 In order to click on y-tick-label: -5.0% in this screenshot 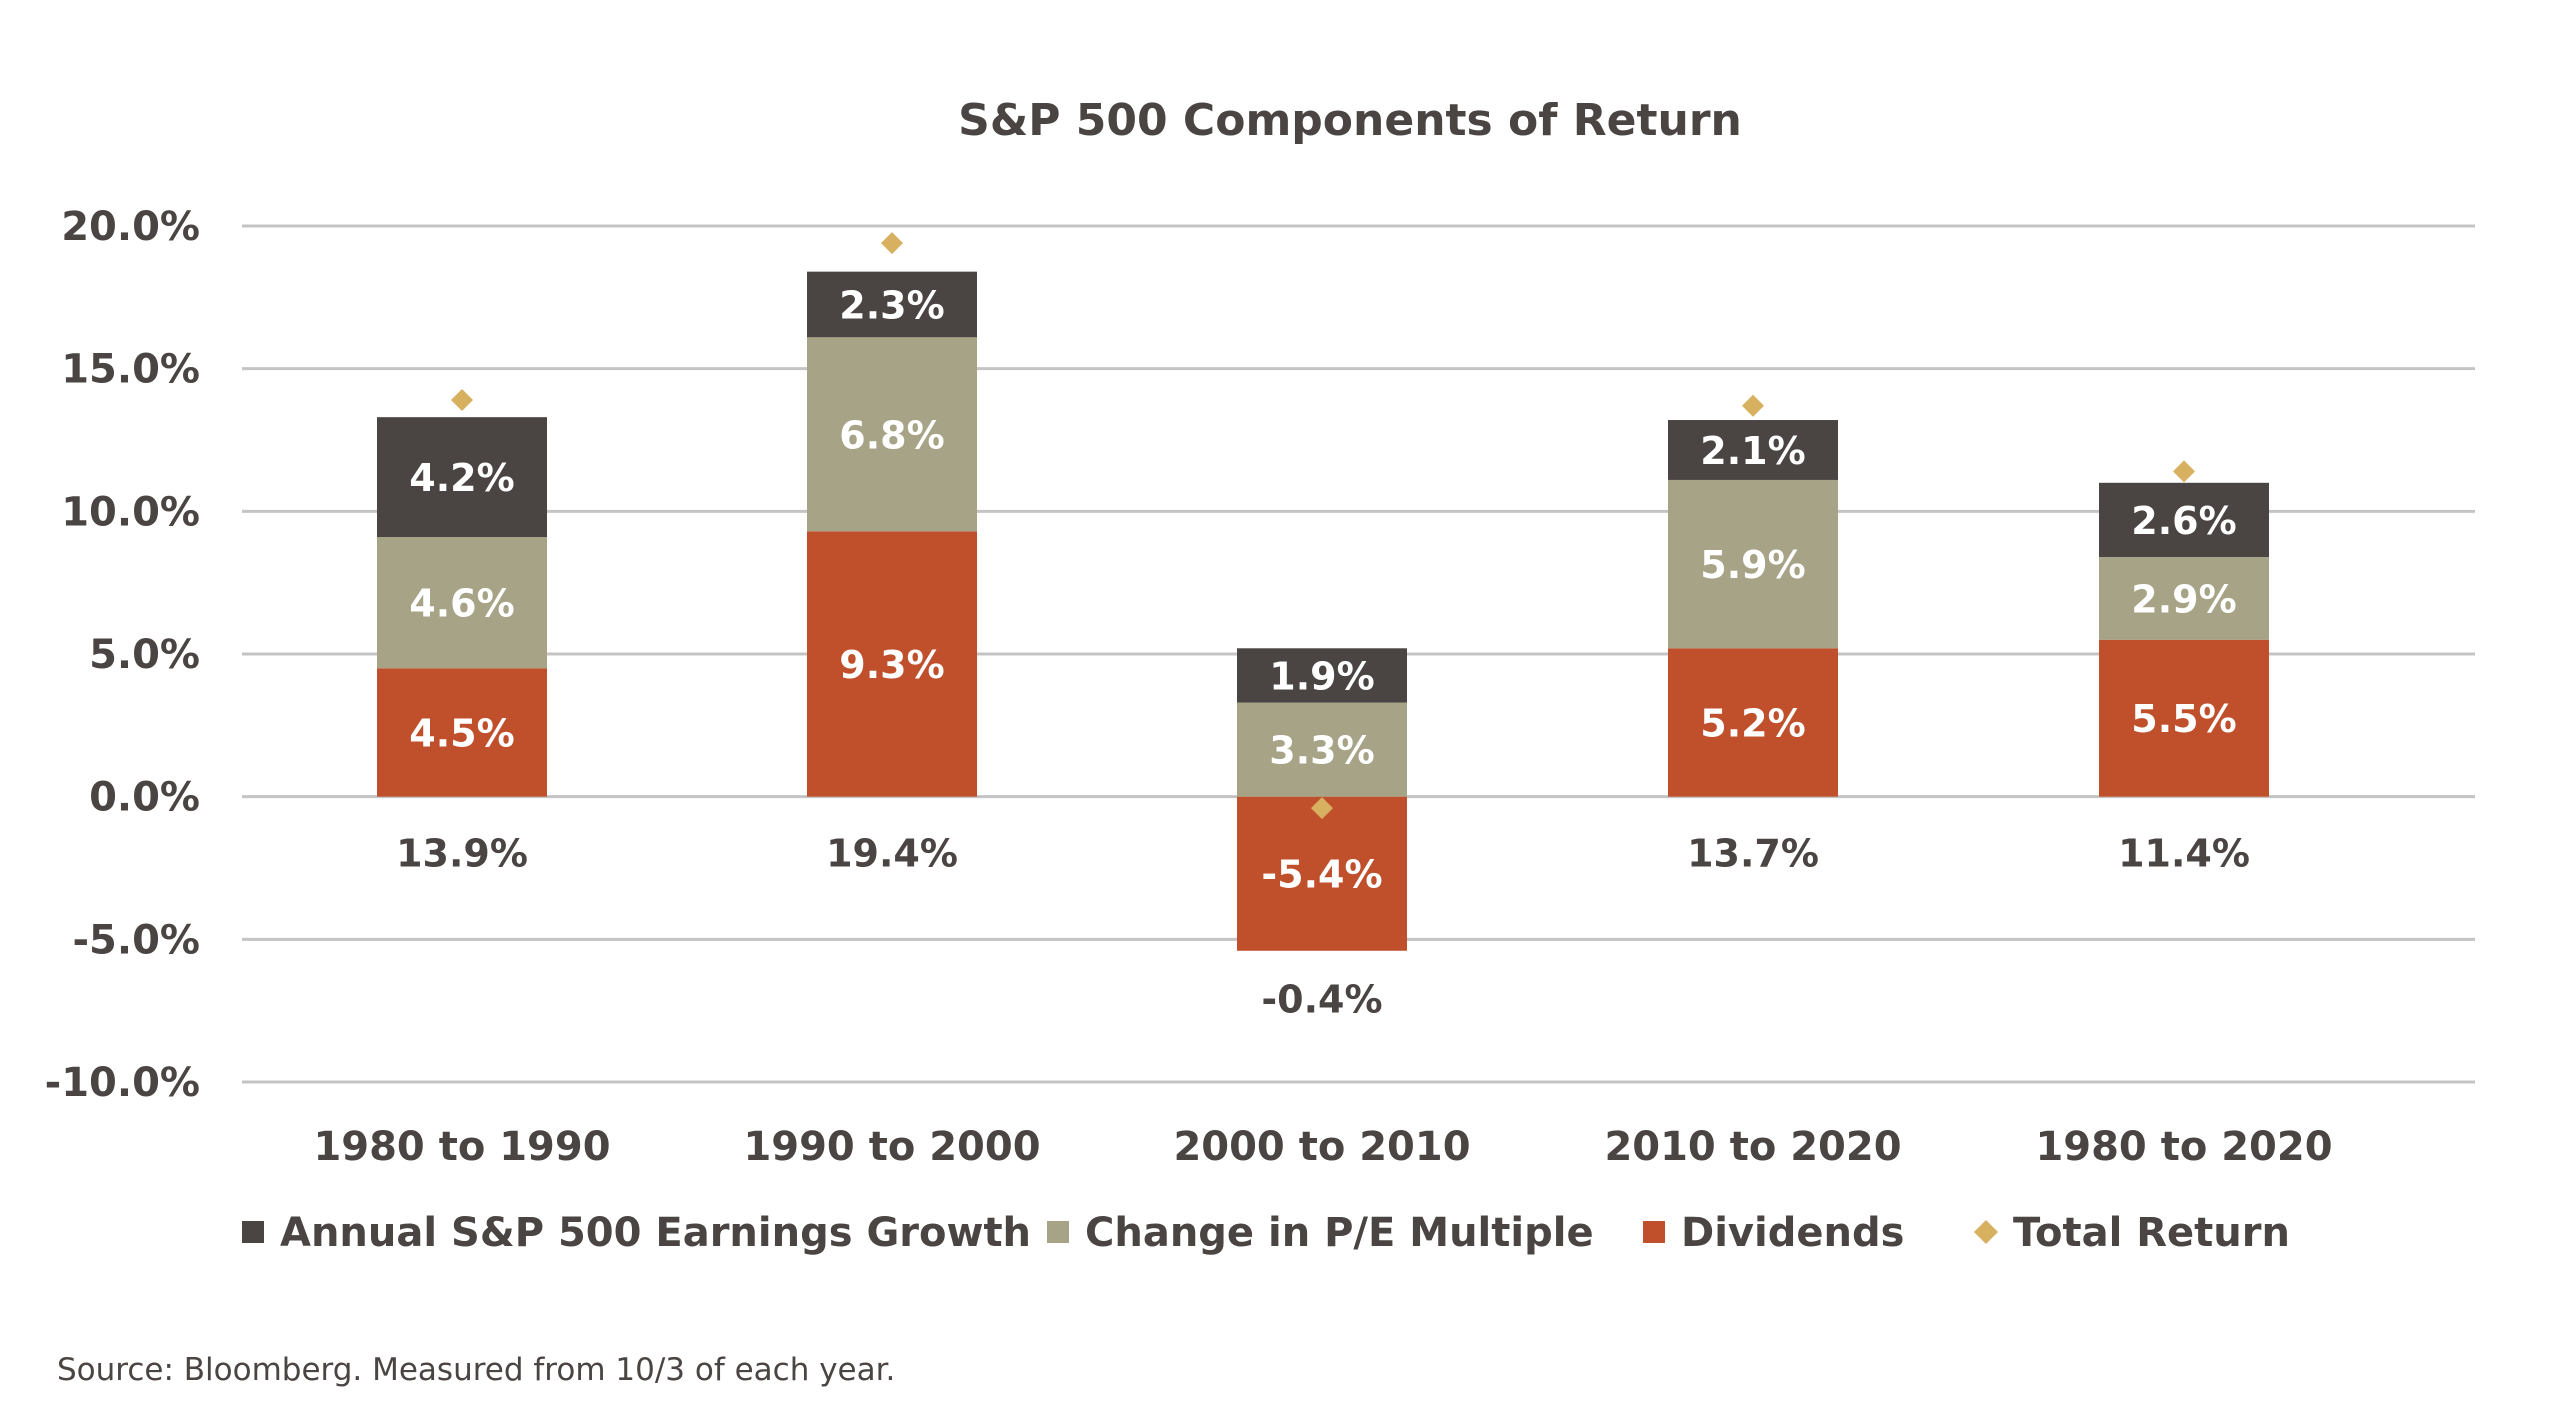, I will do `click(136, 940)`.